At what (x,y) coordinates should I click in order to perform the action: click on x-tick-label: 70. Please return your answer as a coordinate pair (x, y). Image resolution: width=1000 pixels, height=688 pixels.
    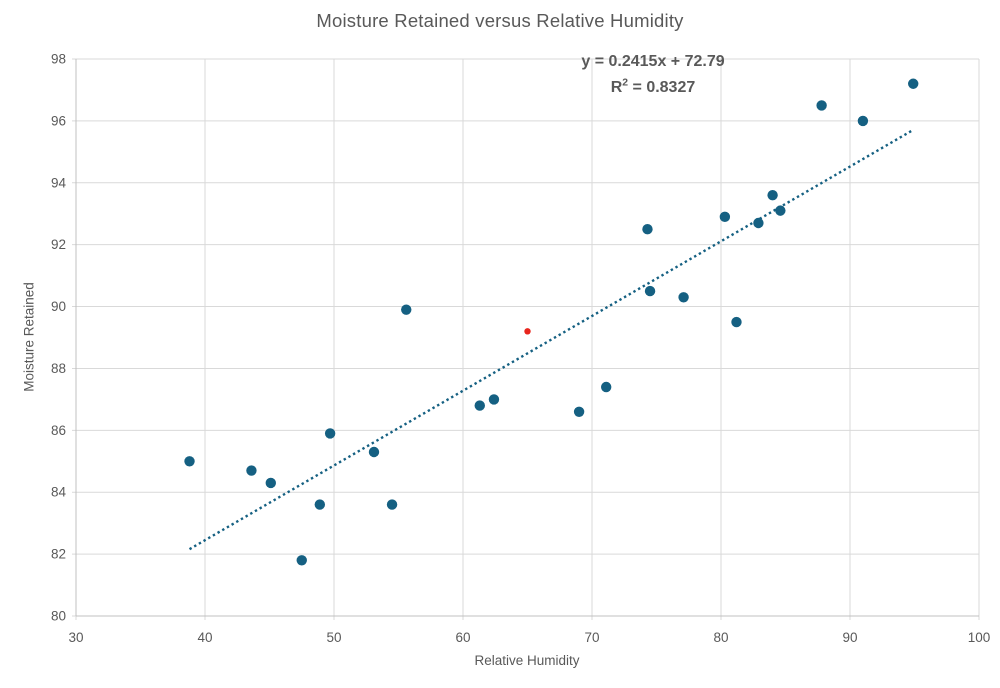
    Looking at the image, I should click on (591, 637).